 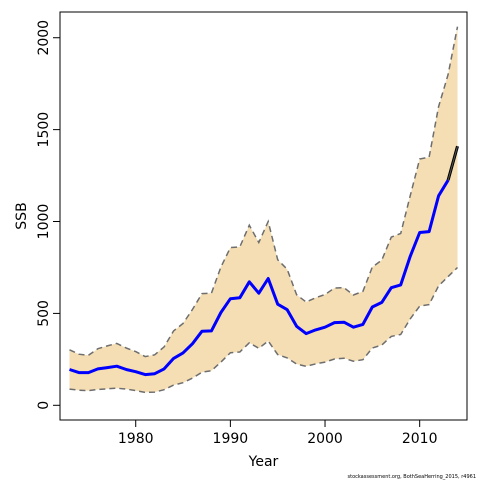 What do you see at coordinates (44, 222) in the screenshot?
I see `y-tick-label: 1000` at bounding box center [44, 222].